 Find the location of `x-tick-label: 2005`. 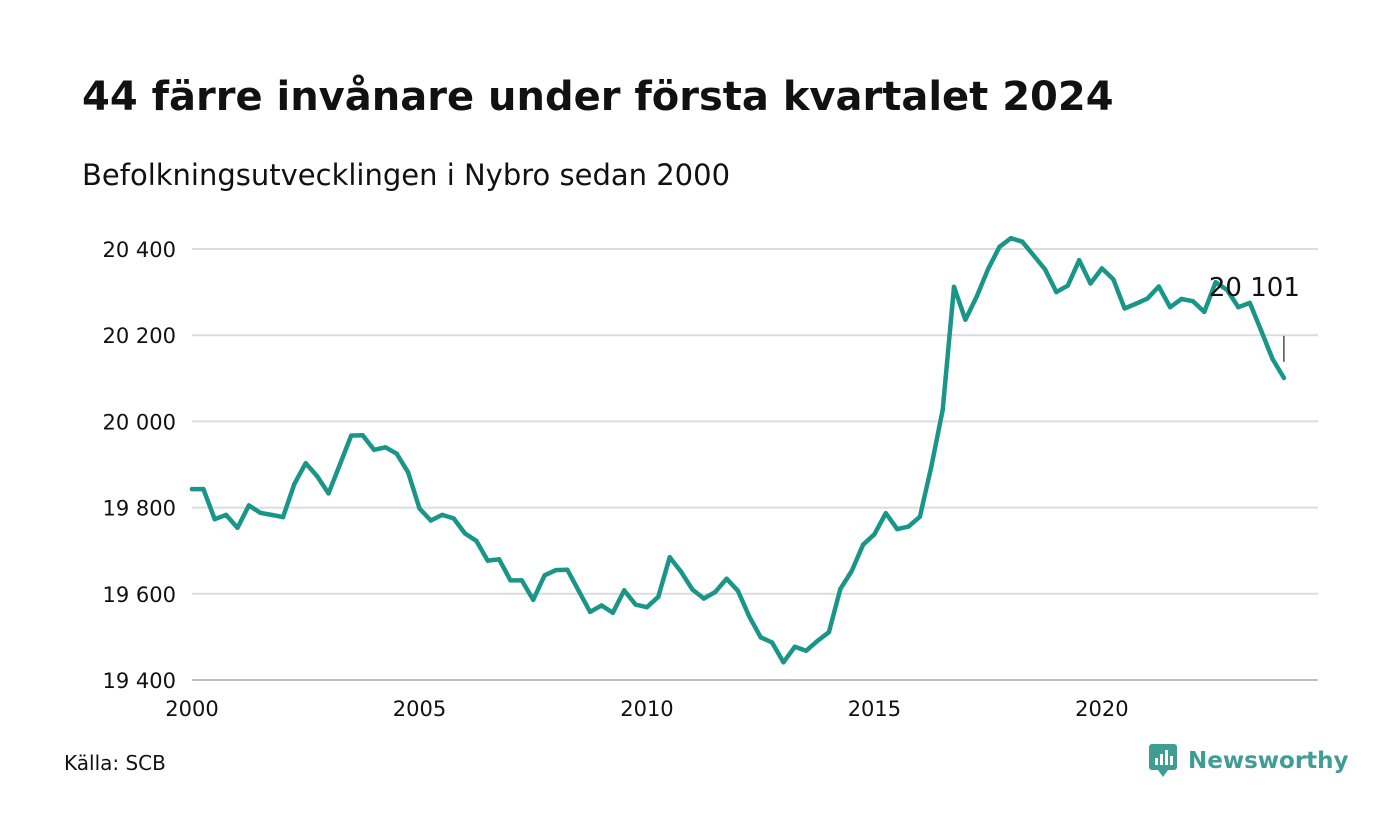

x-tick-label: 2005 is located at coordinates (419, 709).